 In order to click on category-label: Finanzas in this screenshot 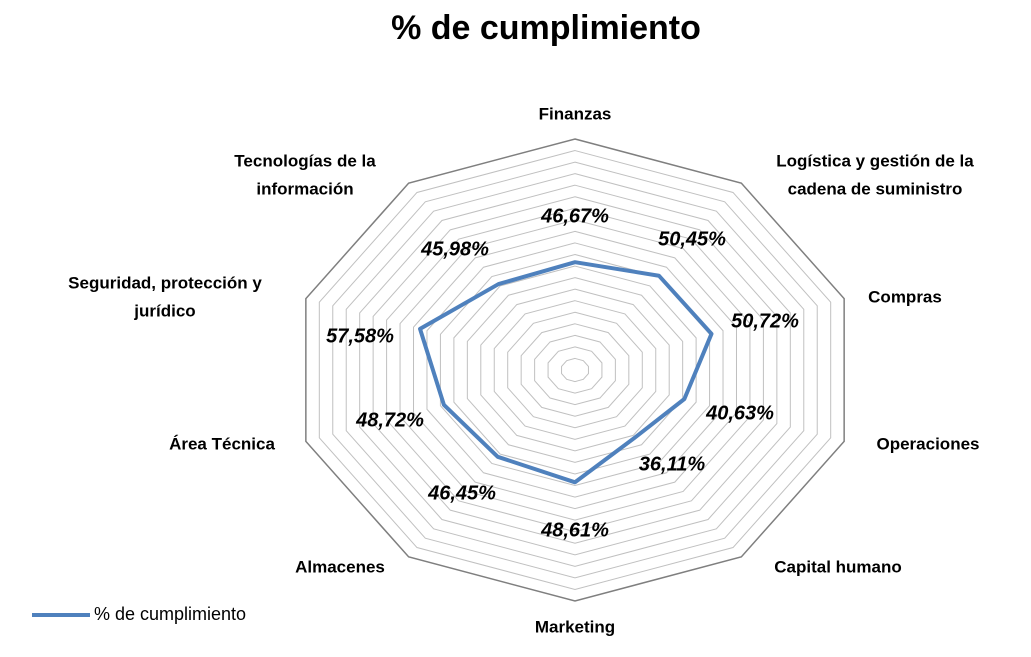, I will do `click(575, 113)`.